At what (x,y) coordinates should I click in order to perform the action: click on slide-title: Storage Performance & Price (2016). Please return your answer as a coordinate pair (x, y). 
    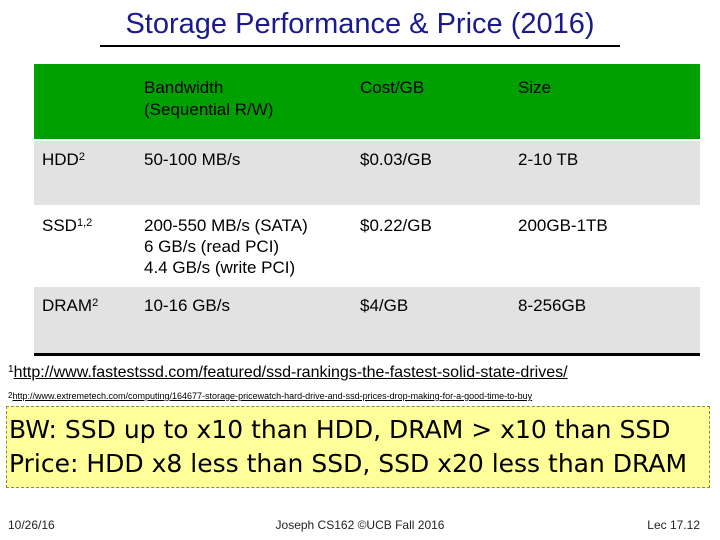
    Looking at the image, I should click on (360, 24).